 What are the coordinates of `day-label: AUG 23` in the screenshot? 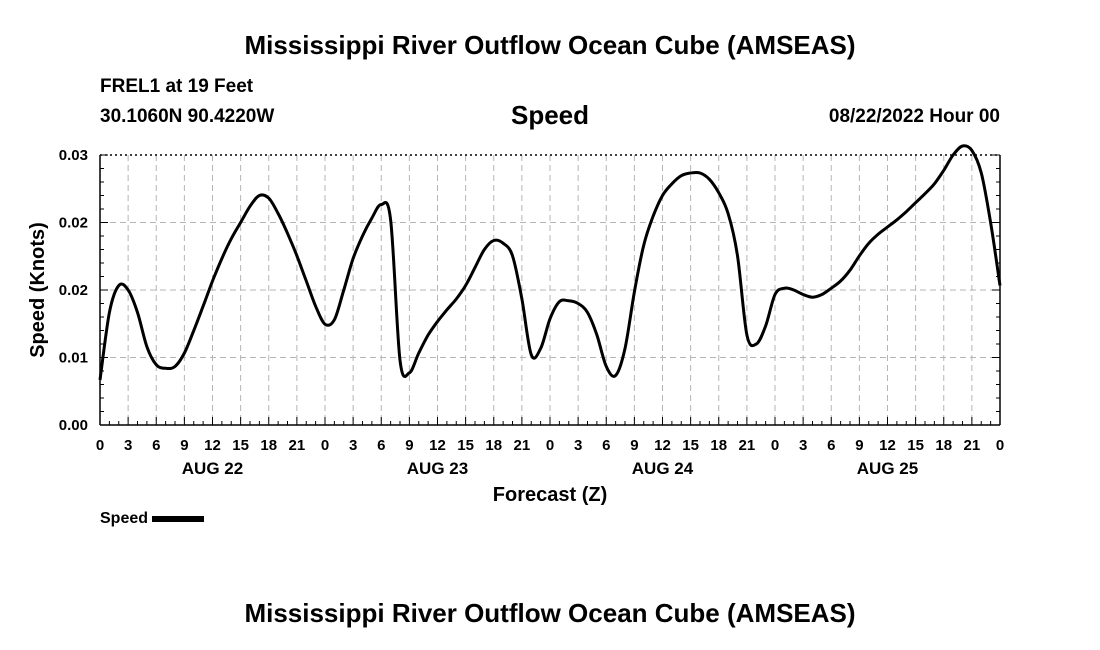 It's located at (437, 468).